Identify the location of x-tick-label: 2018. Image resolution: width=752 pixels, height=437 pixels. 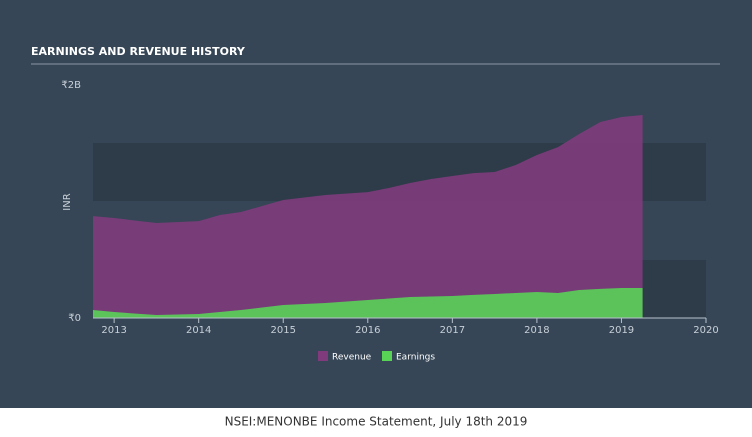
(536, 330).